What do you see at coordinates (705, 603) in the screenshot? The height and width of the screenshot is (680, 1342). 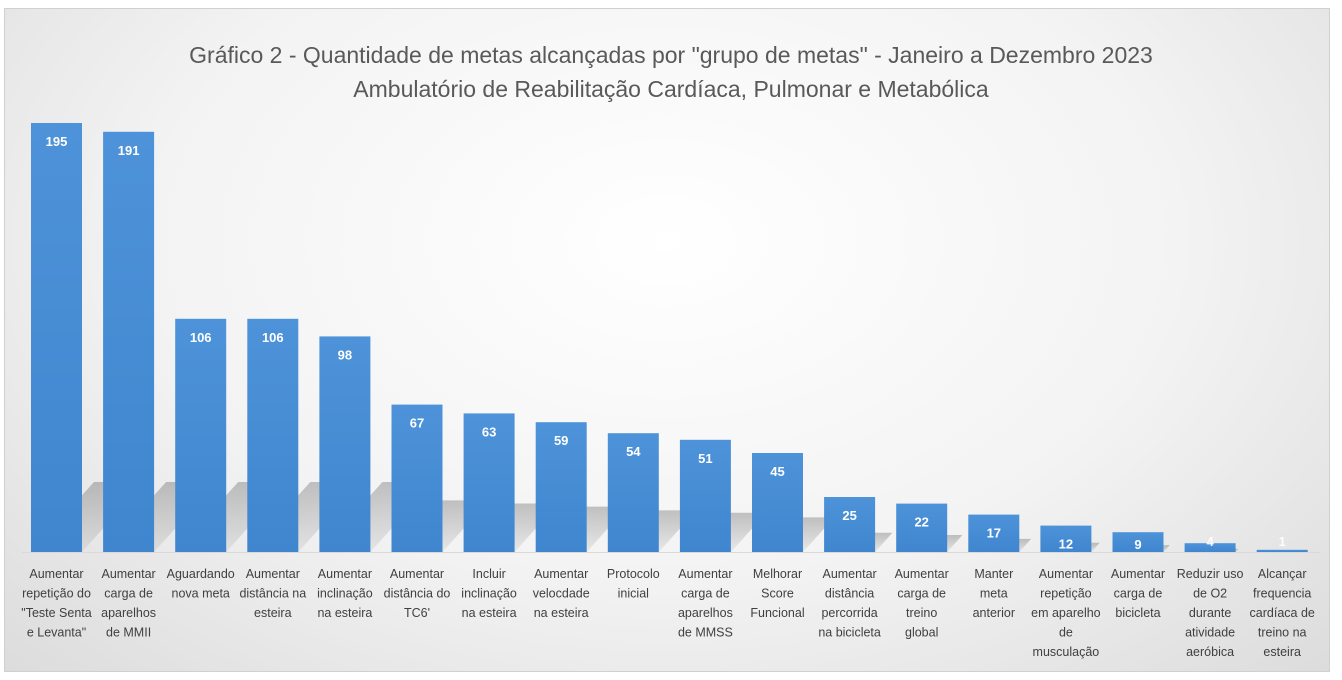 I see `category-label: Aumentar carga de aparelhos de MMSS` at bounding box center [705, 603].